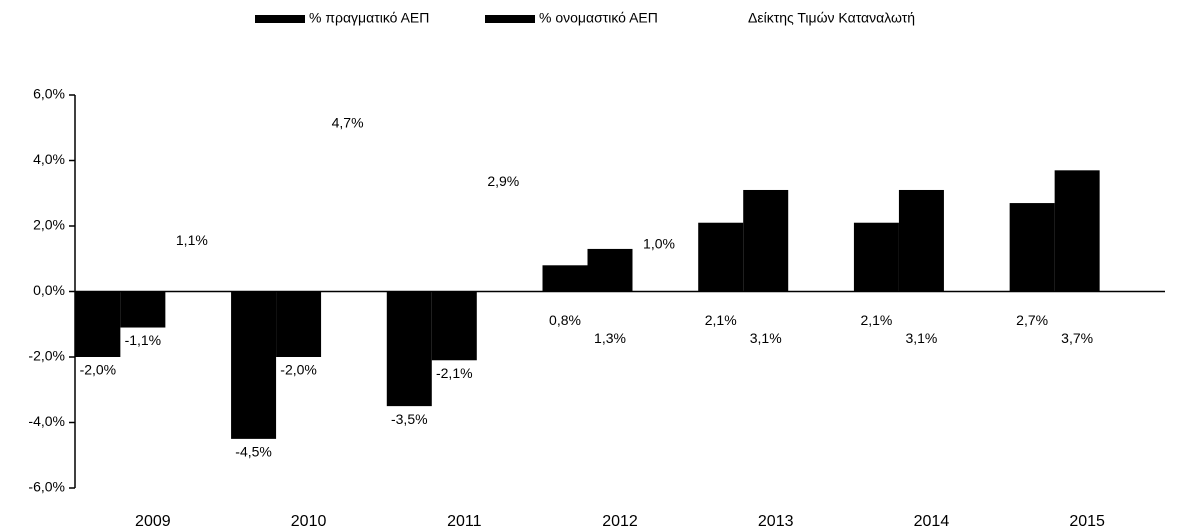  Describe the element at coordinates (598, 18) in the screenshot. I see `legend-label: % ονομαστικό ΑΕΠ` at that location.